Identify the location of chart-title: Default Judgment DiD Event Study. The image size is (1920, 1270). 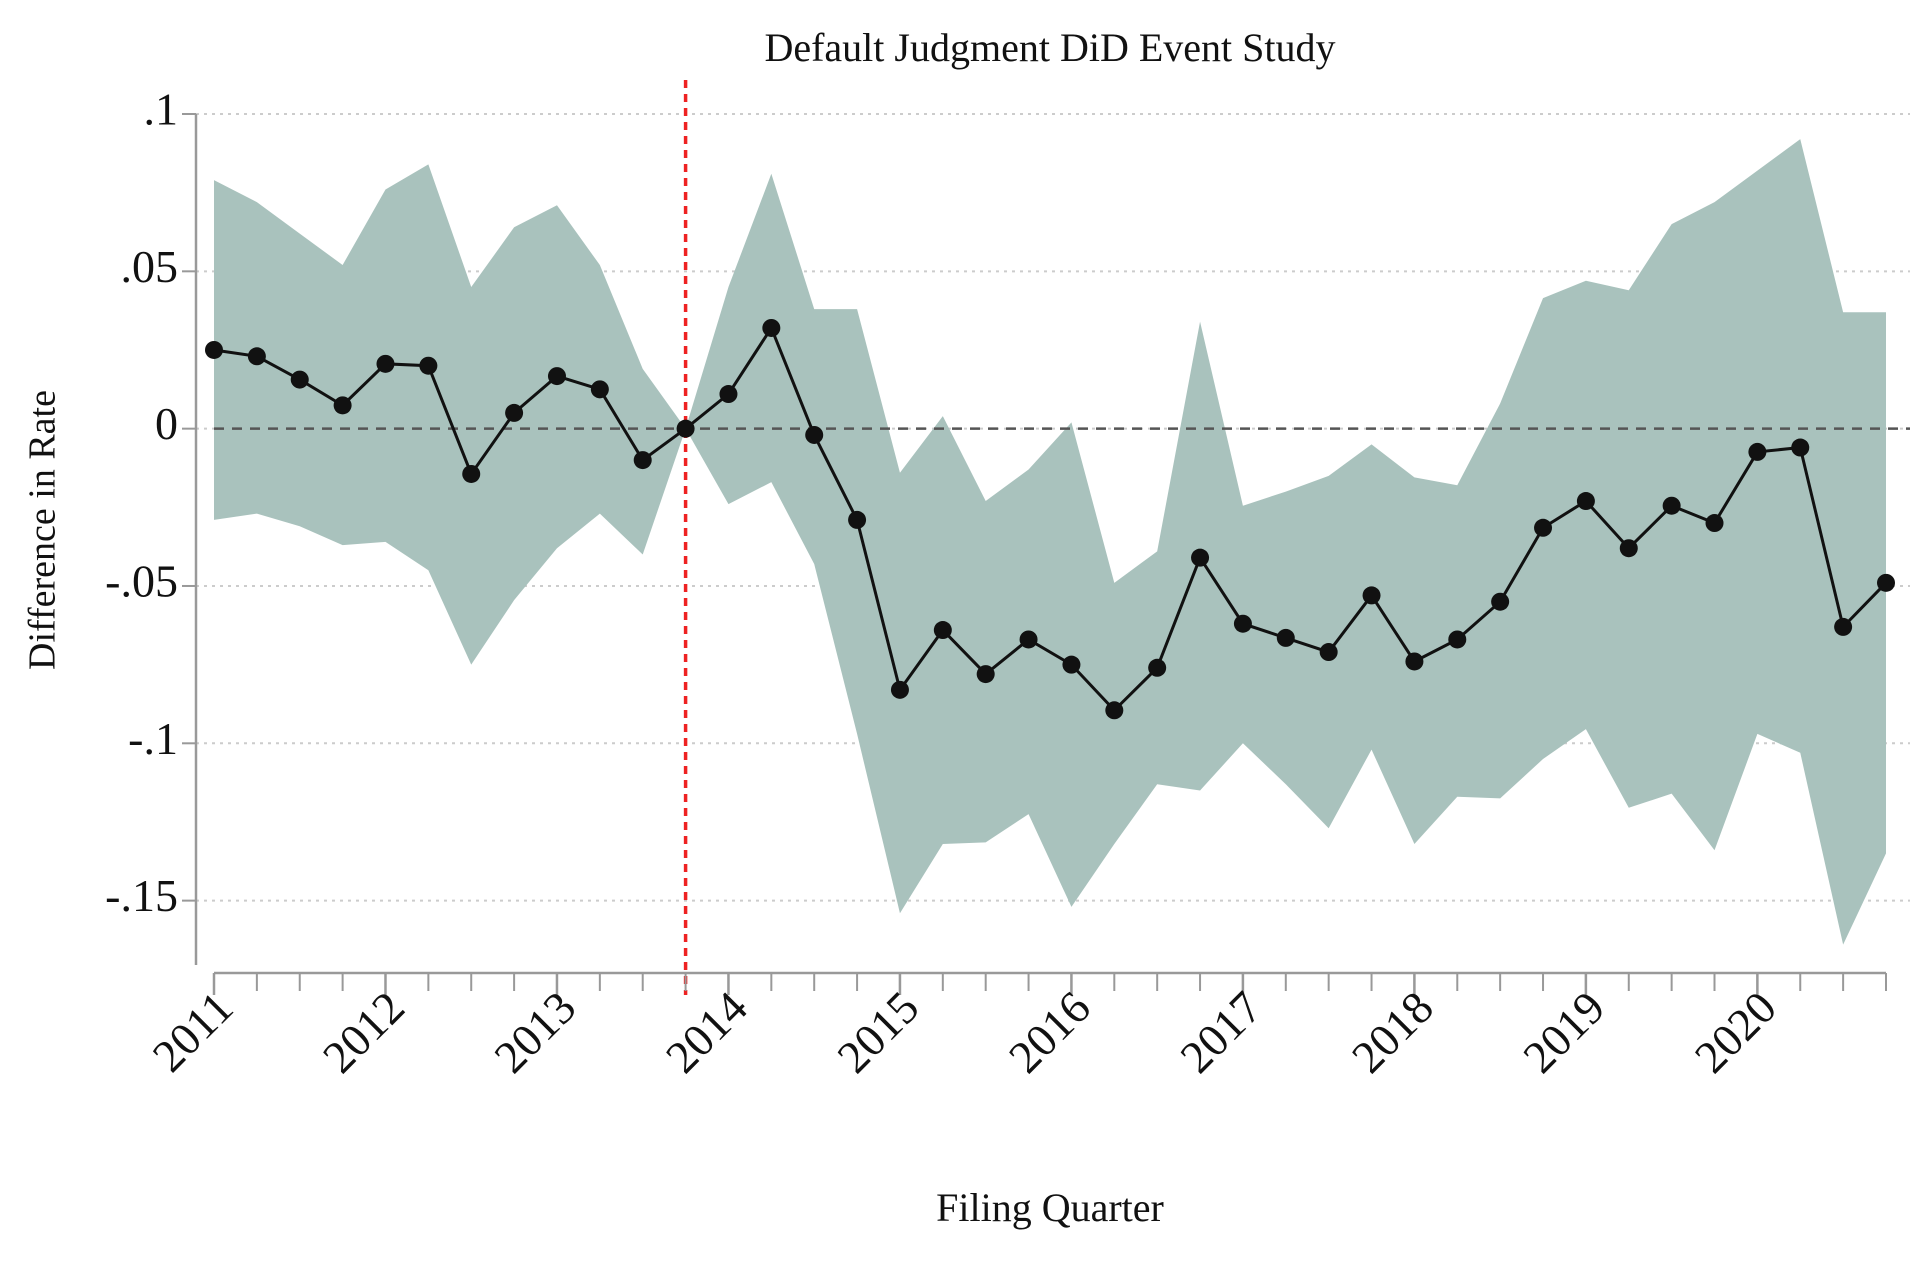
(1049, 47).